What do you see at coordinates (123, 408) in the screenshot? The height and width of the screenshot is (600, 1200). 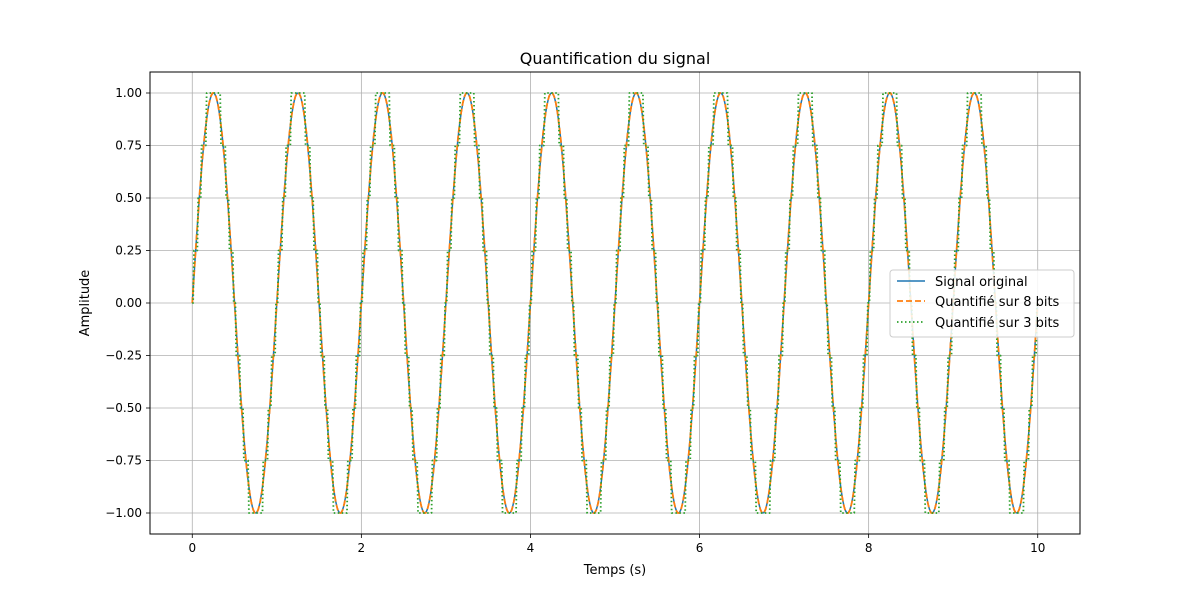 I see `y-tick-label: −0.50` at bounding box center [123, 408].